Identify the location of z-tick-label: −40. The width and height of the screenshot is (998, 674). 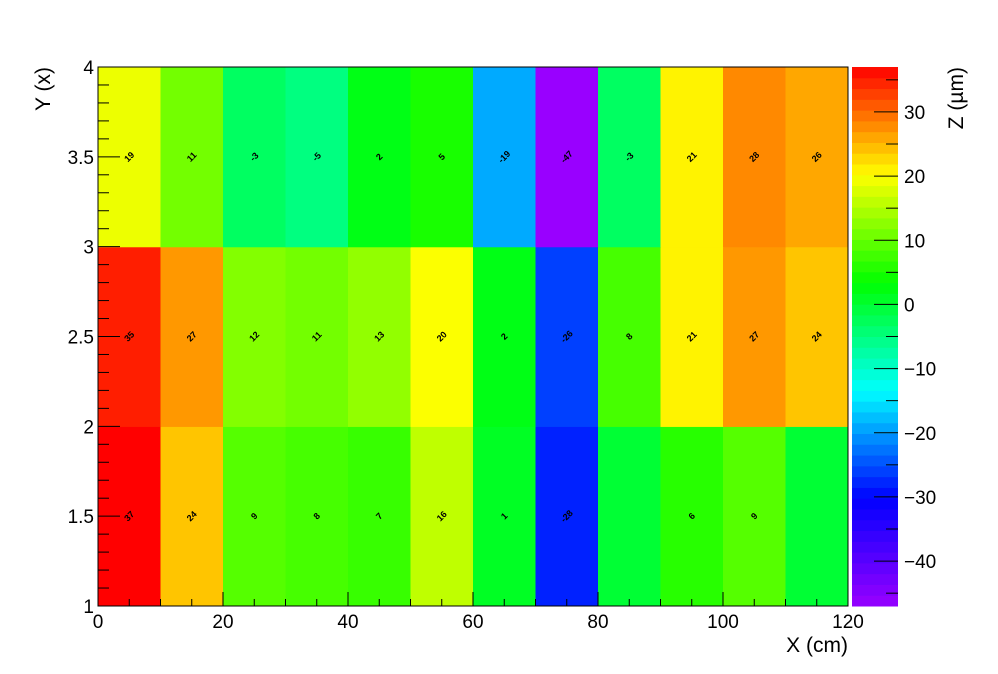
(920, 562).